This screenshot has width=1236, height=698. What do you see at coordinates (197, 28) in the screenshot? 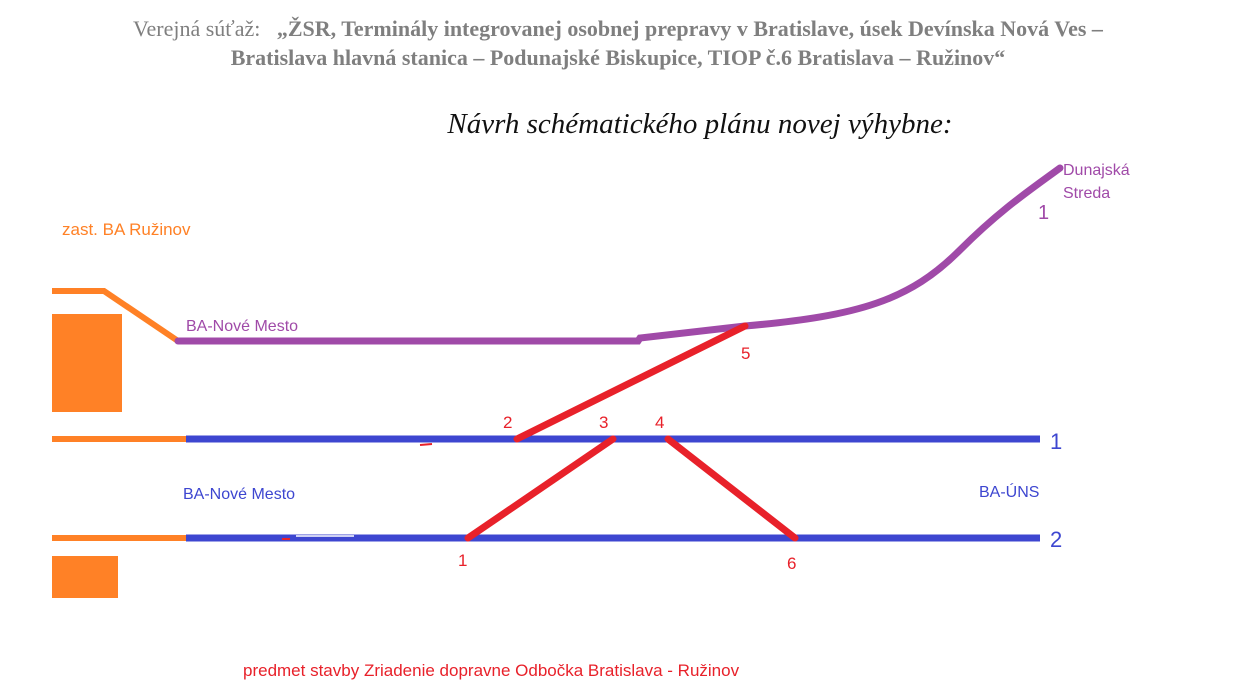
I see `header-prefix: Verejná súťaž:` at bounding box center [197, 28].